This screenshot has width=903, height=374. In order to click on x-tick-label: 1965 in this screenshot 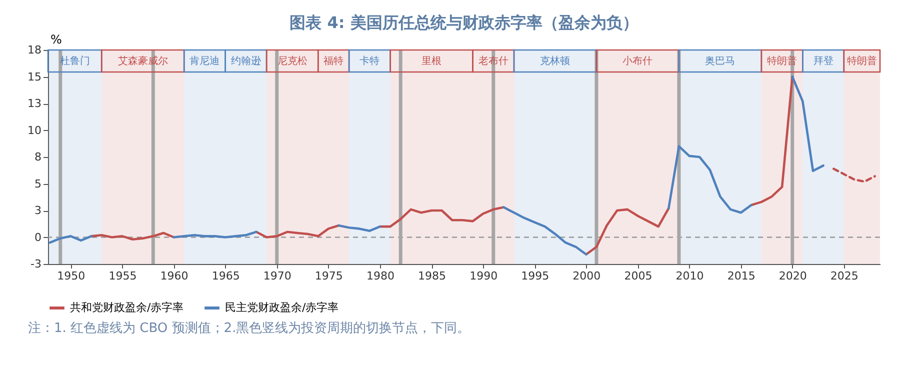, I will do `click(226, 276)`.